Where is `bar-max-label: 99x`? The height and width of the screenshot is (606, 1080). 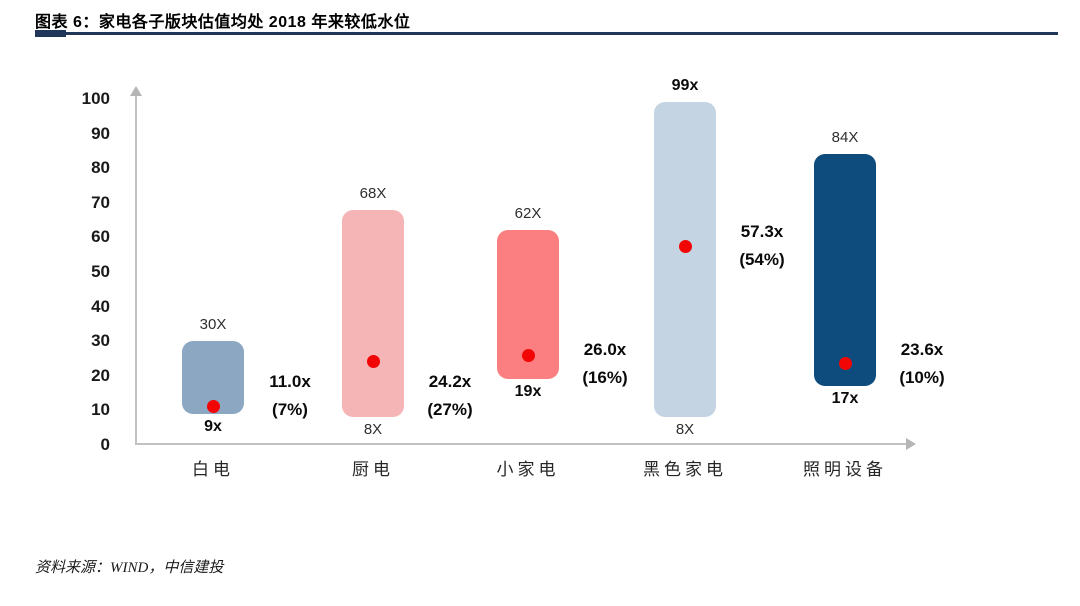 bar-max-label: 99x is located at coordinates (685, 86).